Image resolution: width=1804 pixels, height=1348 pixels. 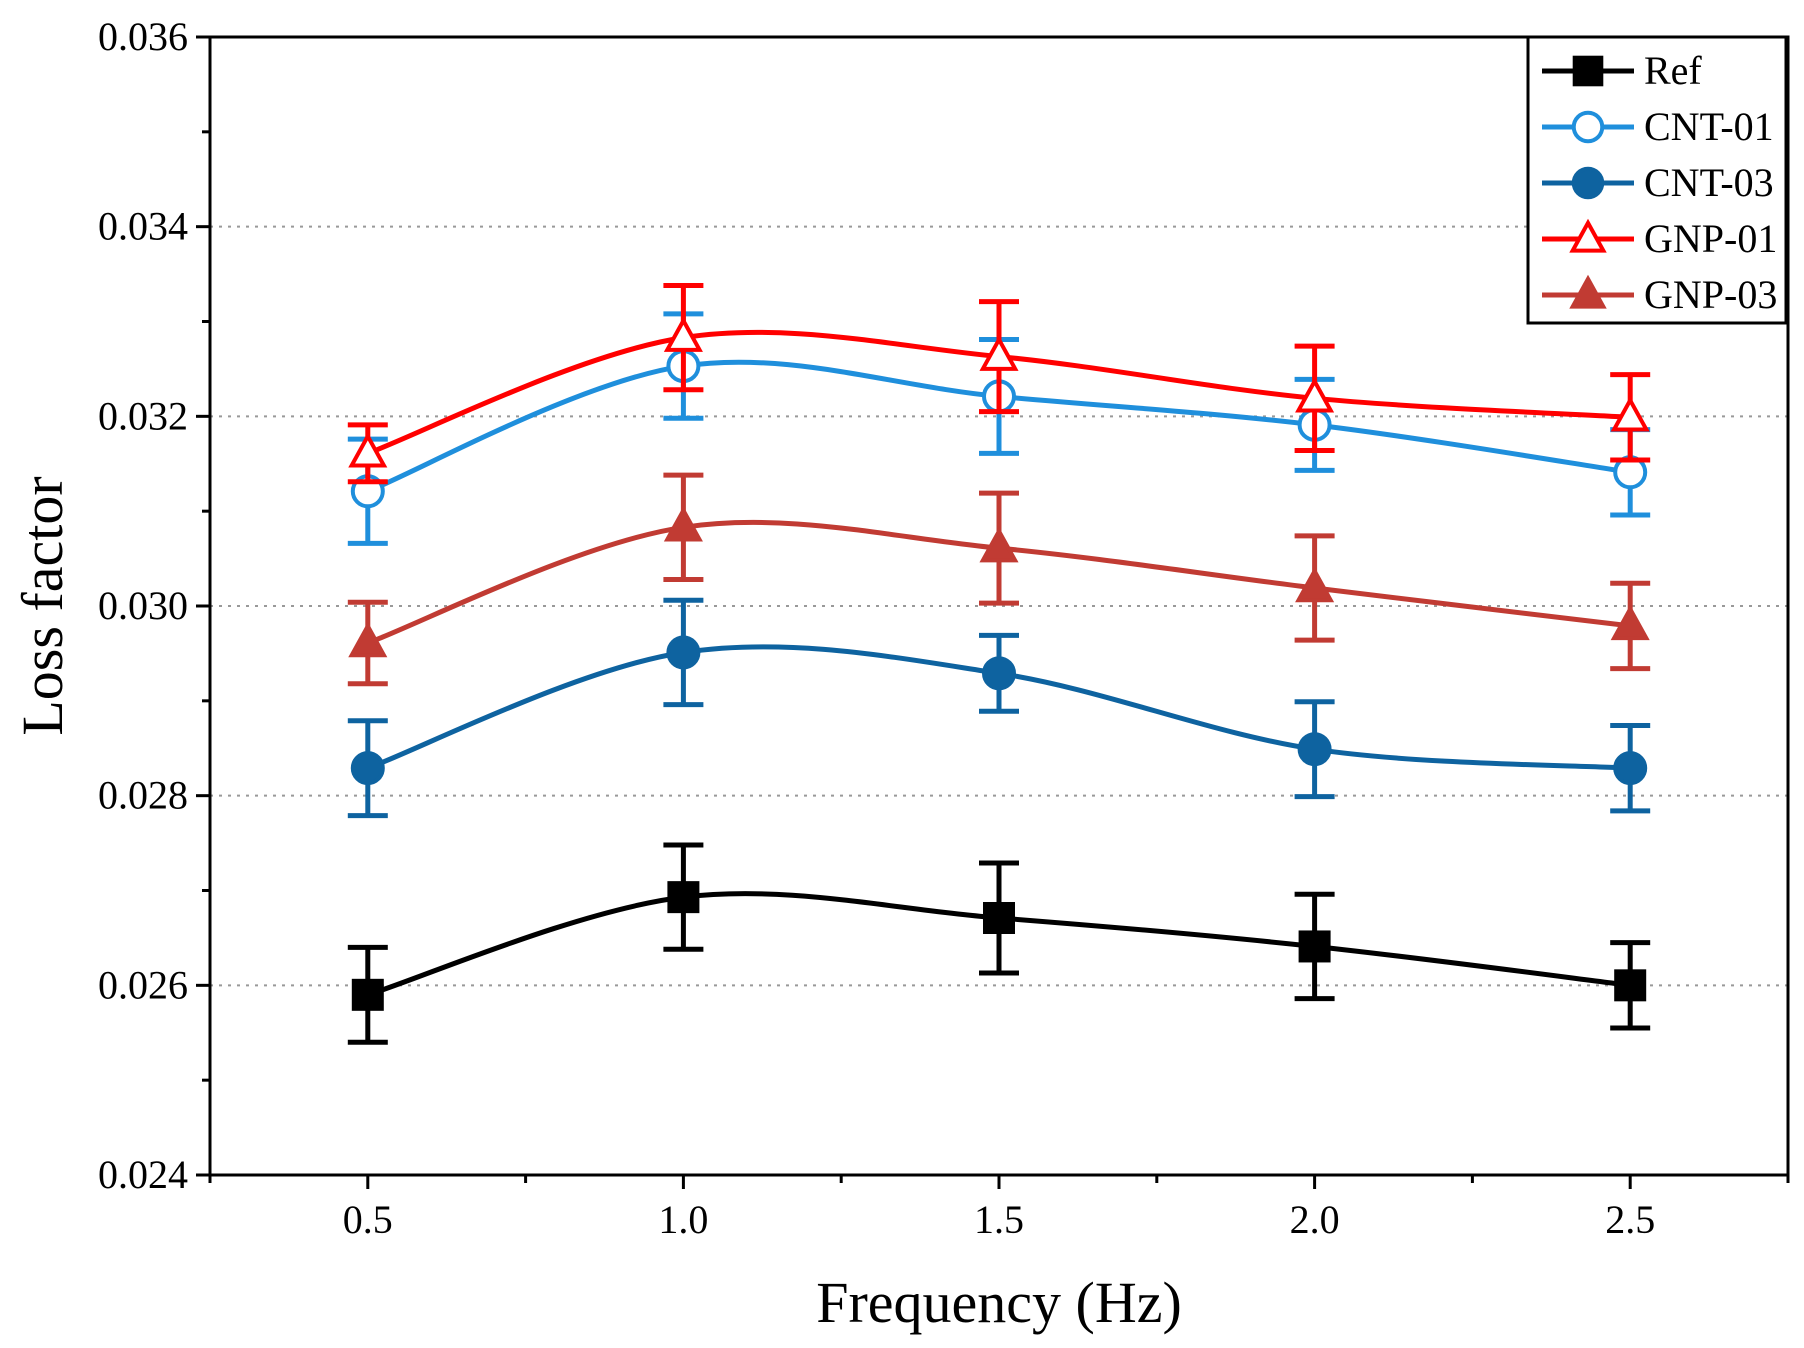 What do you see at coordinates (42, 605) in the screenshot?
I see `y-axis-title: Loss factor` at bounding box center [42, 605].